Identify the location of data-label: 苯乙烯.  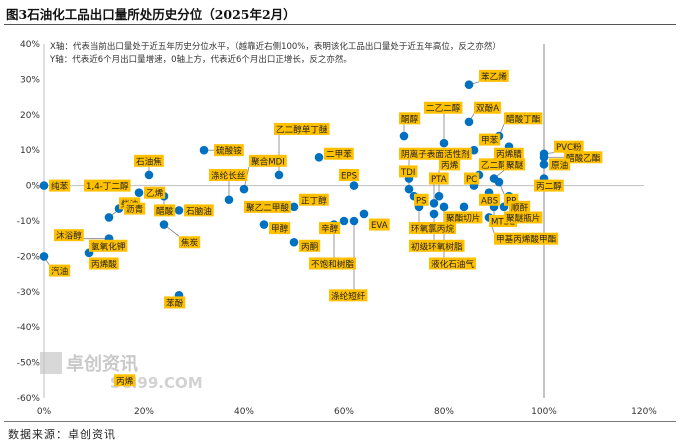
(494, 76).